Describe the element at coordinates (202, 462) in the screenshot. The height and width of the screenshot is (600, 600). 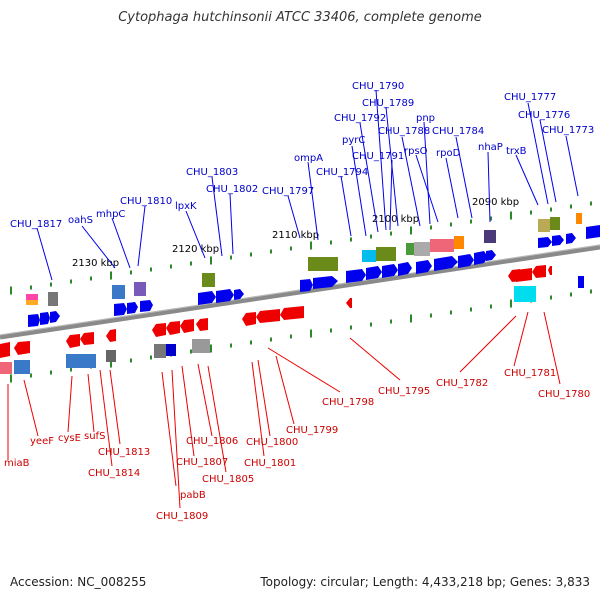
I see `gene-label: CHU_1807` at that location.